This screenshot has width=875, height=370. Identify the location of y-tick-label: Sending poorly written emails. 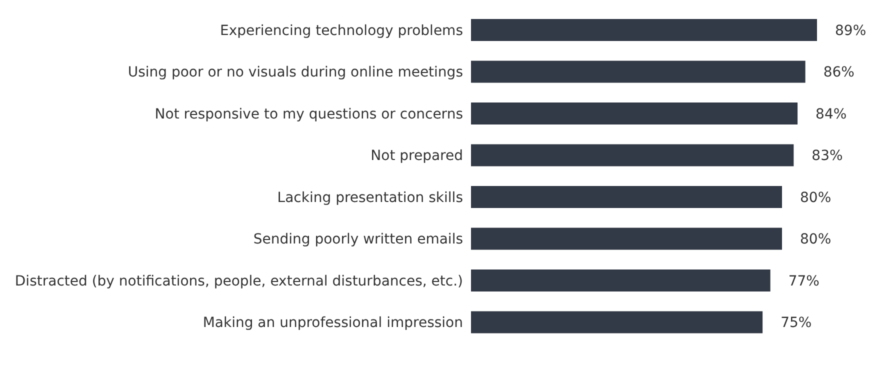
(358, 240).